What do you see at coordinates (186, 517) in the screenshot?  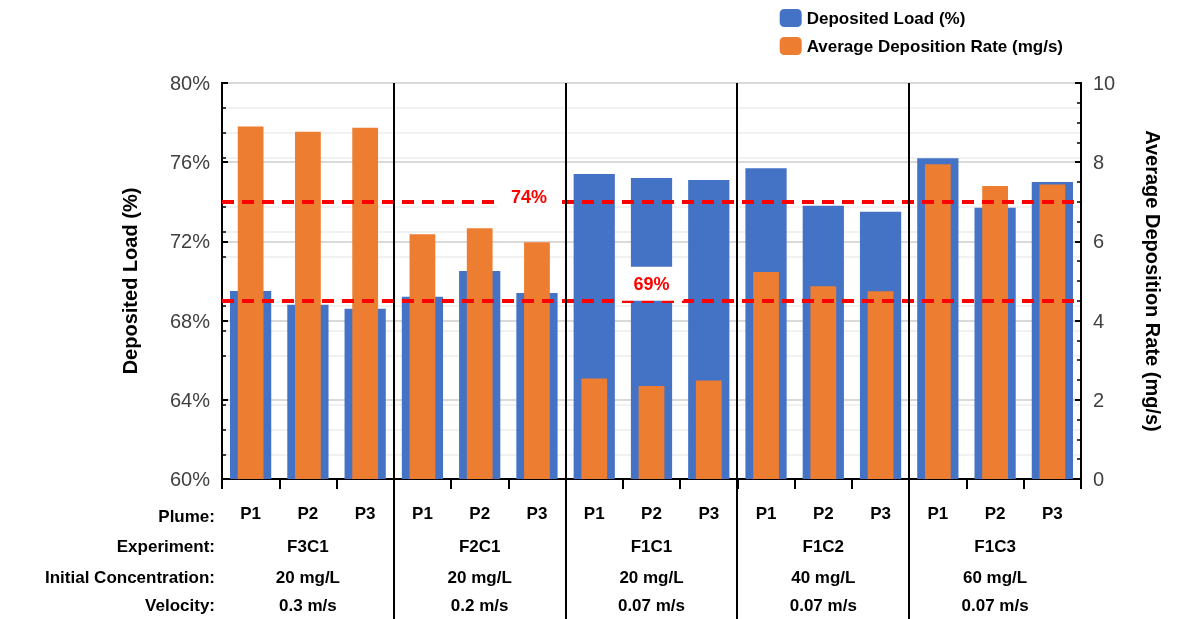 I see `text: Plume:` at bounding box center [186, 517].